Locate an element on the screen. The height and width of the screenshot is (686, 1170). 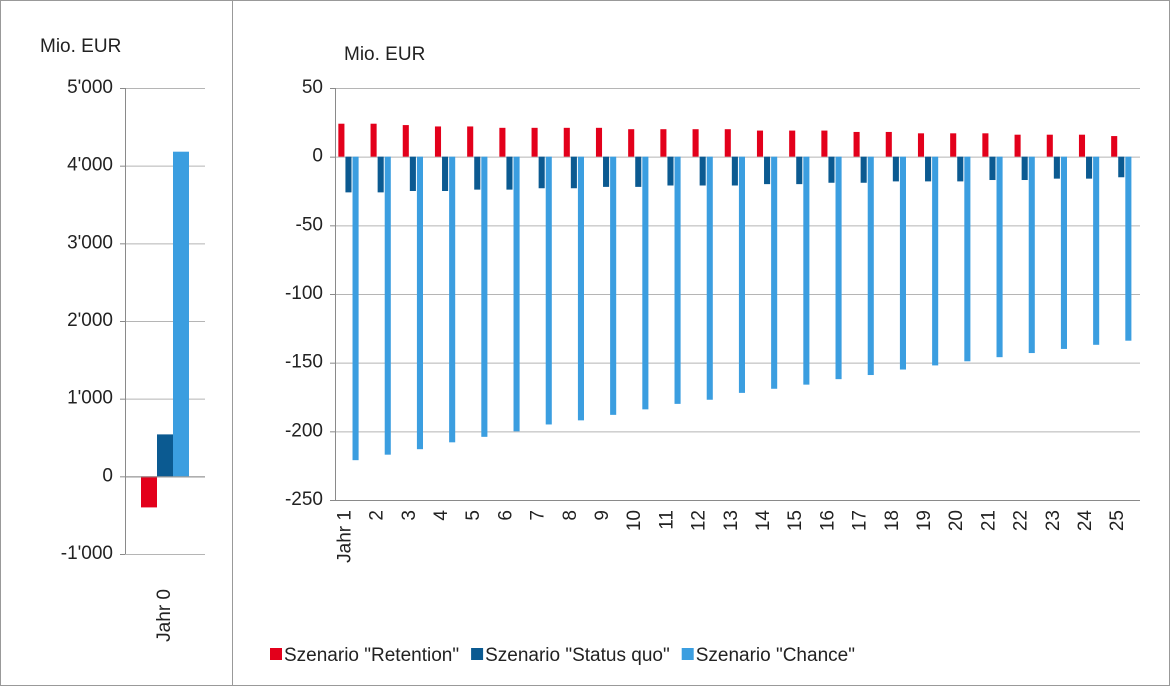
x-tick-label: 3 is located at coordinates (409, 515).